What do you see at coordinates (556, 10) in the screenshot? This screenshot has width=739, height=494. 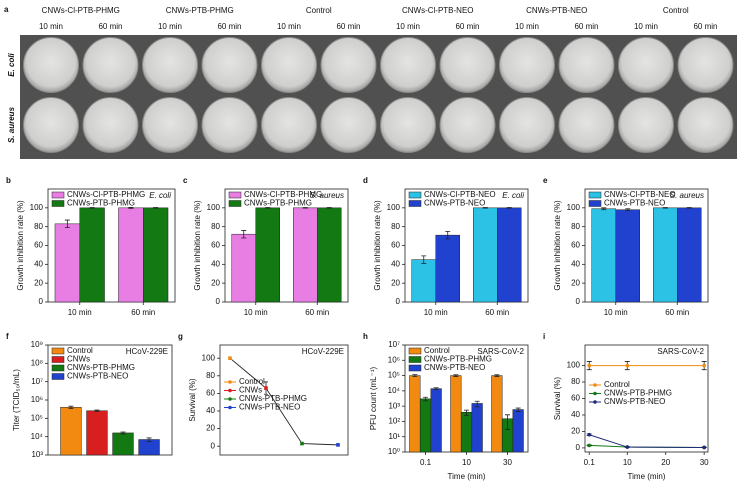 I see `group-label: CNWs-PTB-NEO` at bounding box center [556, 10].